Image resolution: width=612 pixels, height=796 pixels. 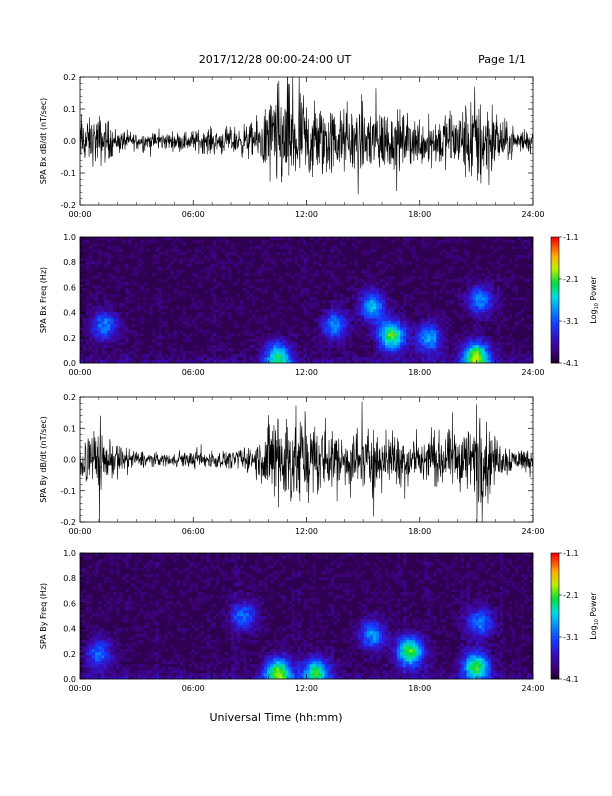 I want to click on y-tick-label: -0.2, so click(x=68, y=205).